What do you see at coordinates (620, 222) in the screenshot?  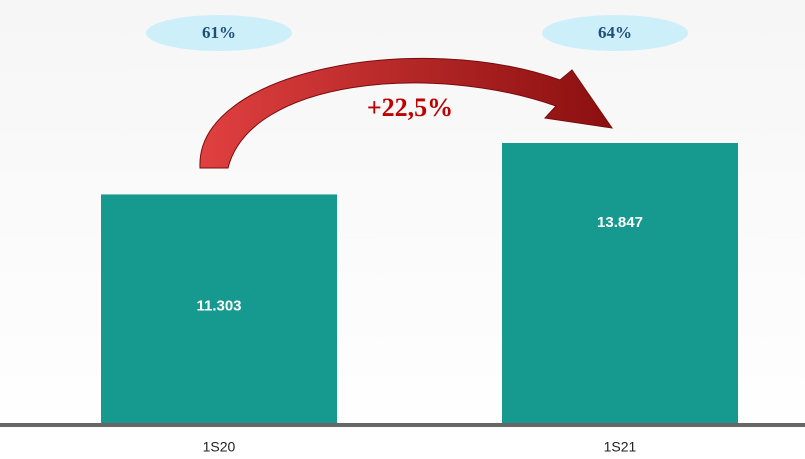 I see `value-label: 13.847` at bounding box center [620, 222].